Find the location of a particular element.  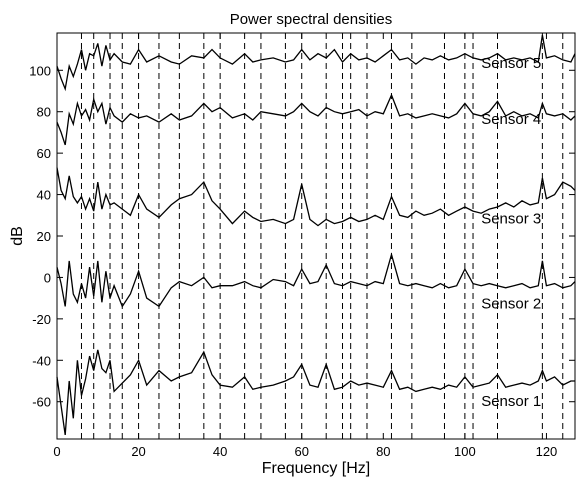

series-label-3: Sensor 3 is located at coordinates (511, 219).